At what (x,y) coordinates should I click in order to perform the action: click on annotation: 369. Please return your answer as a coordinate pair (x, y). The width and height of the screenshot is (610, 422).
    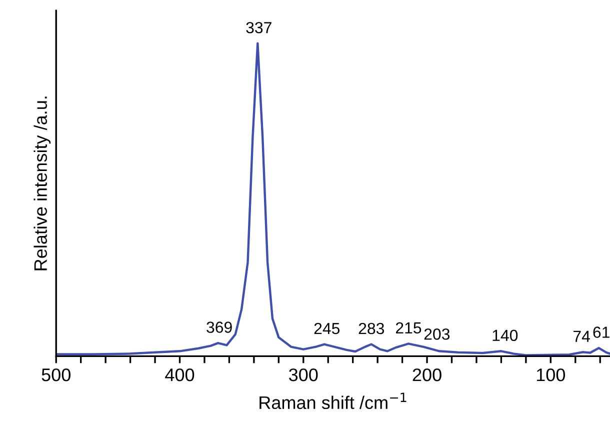
    Looking at the image, I should click on (219, 327).